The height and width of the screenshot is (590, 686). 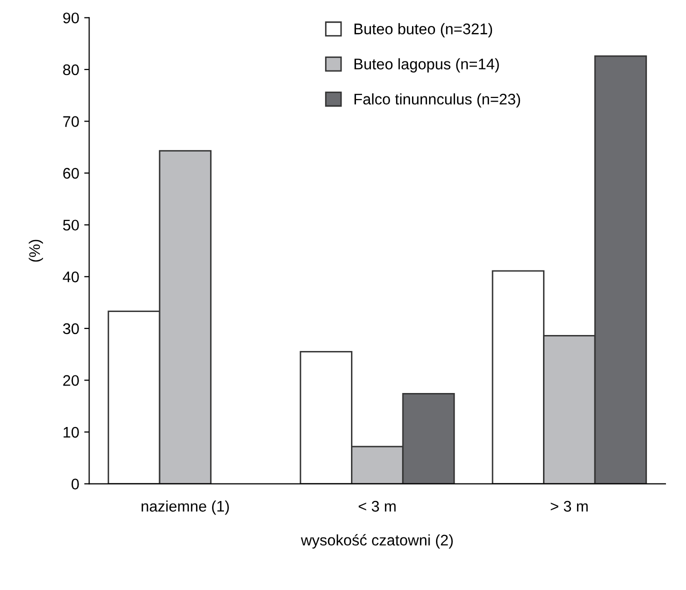 What do you see at coordinates (423, 30) in the screenshot?
I see `legend-label: Buteo buteo (n=321)` at bounding box center [423, 30].